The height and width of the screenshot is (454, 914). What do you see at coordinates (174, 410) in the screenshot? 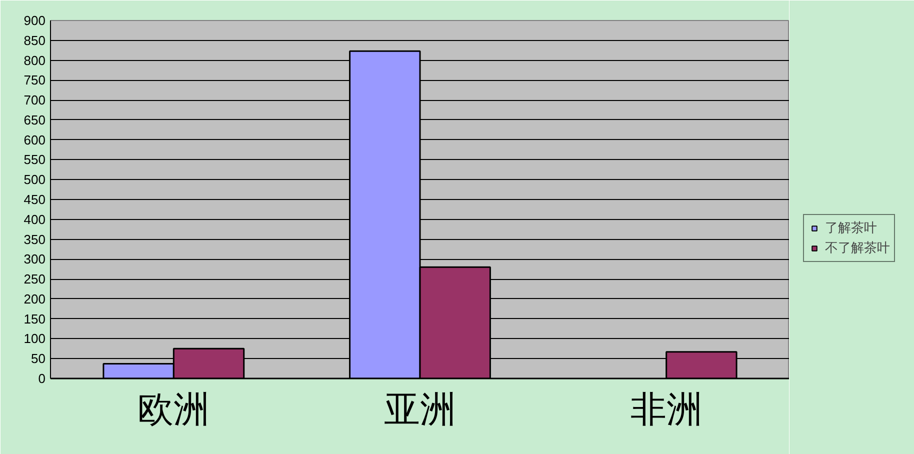
I see `x-tick-label: 欧洲` at bounding box center [174, 410].